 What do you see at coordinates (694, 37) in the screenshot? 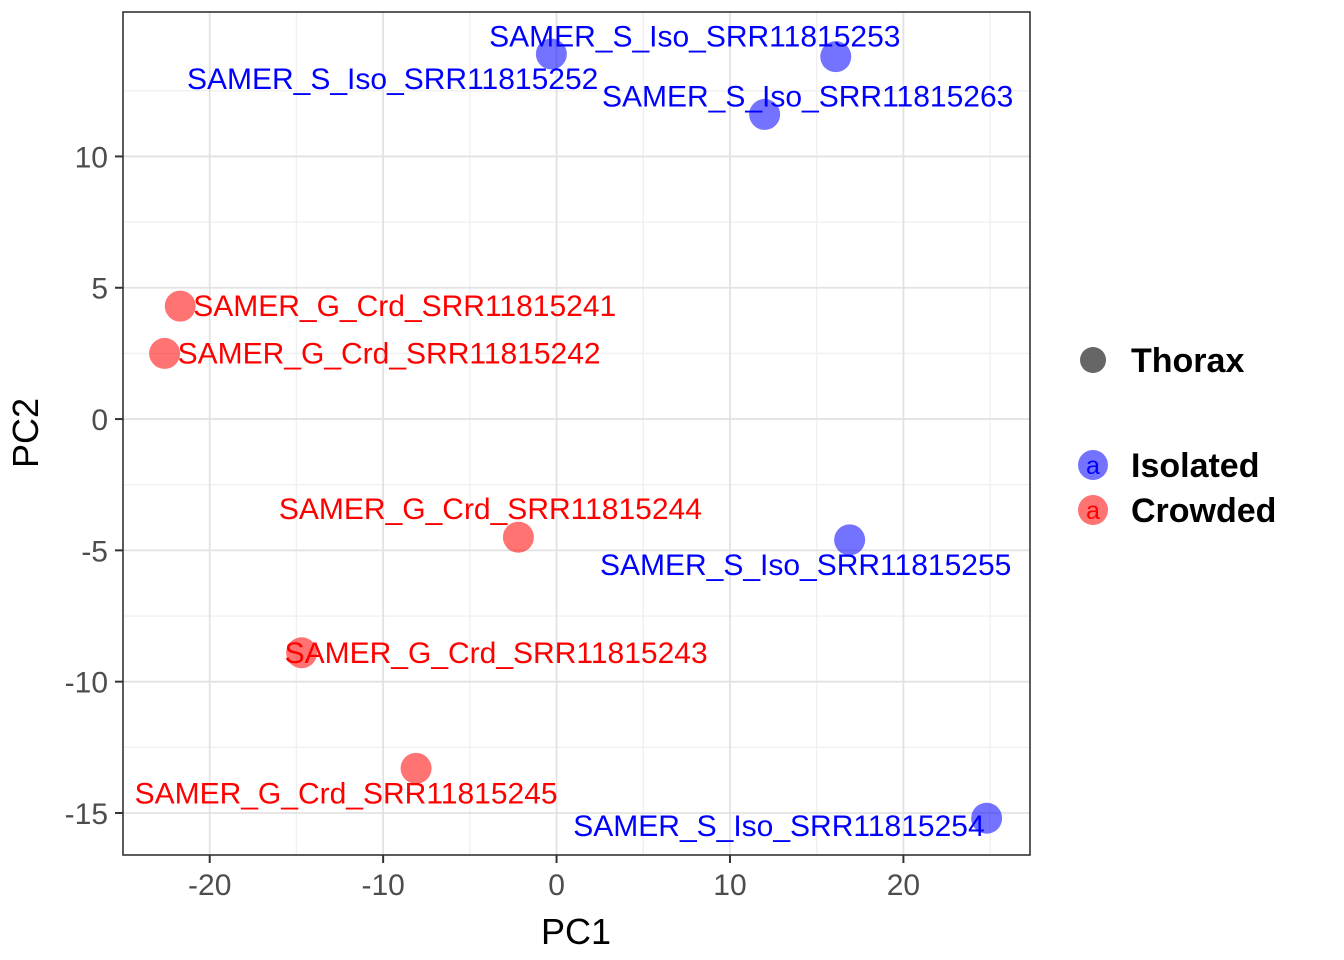
I see `data-point-label: SAMER_S_Iso_SRR11815253` at bounding box center [694, 37].